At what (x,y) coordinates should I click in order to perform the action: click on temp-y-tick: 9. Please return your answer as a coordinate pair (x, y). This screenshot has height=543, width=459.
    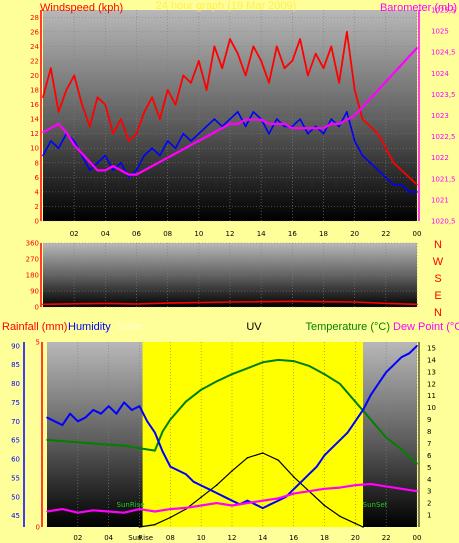
    Looking at the image, I should click on (429, 420).